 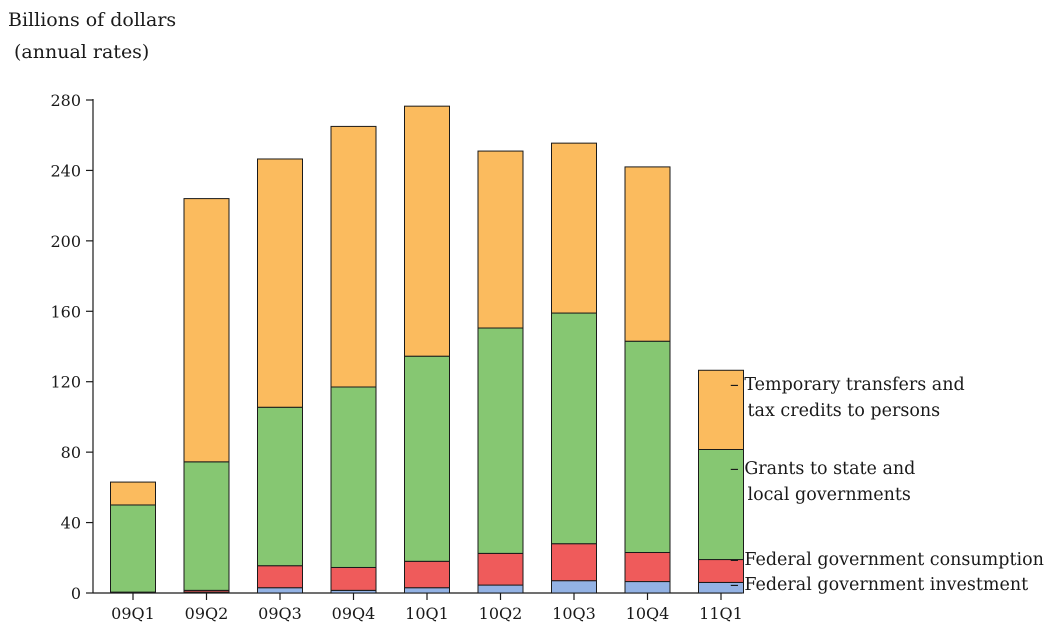 I want to click on y-tick-label: 200, so click(x=65, y=241).